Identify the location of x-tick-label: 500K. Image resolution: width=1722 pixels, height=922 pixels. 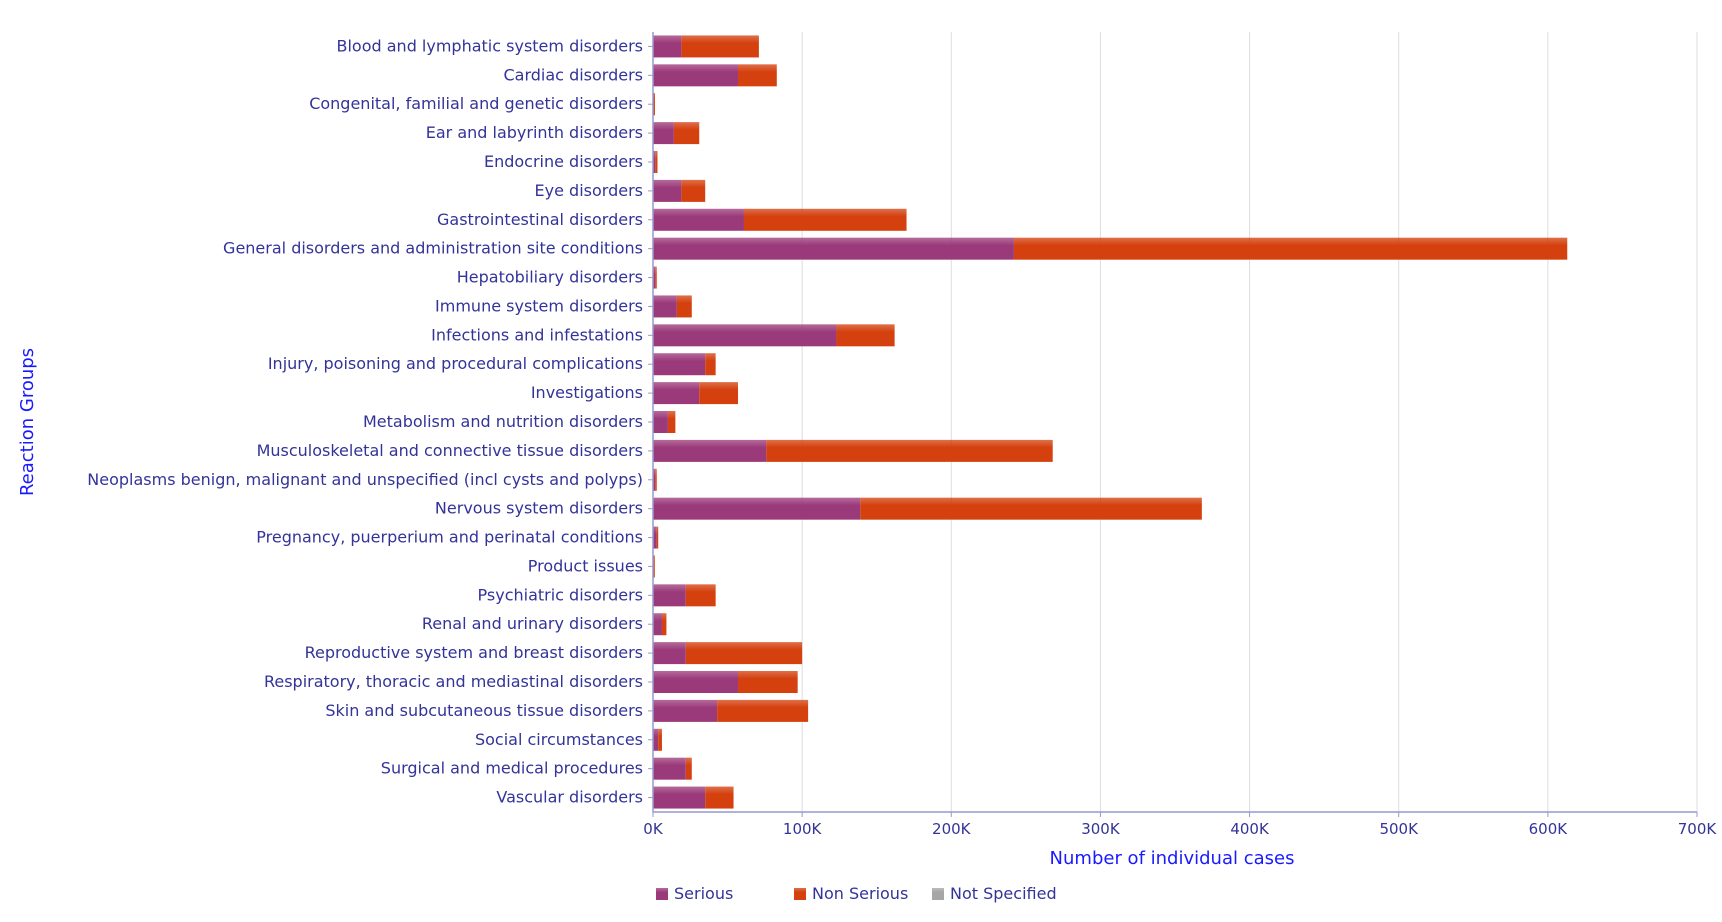
(1399, 829).